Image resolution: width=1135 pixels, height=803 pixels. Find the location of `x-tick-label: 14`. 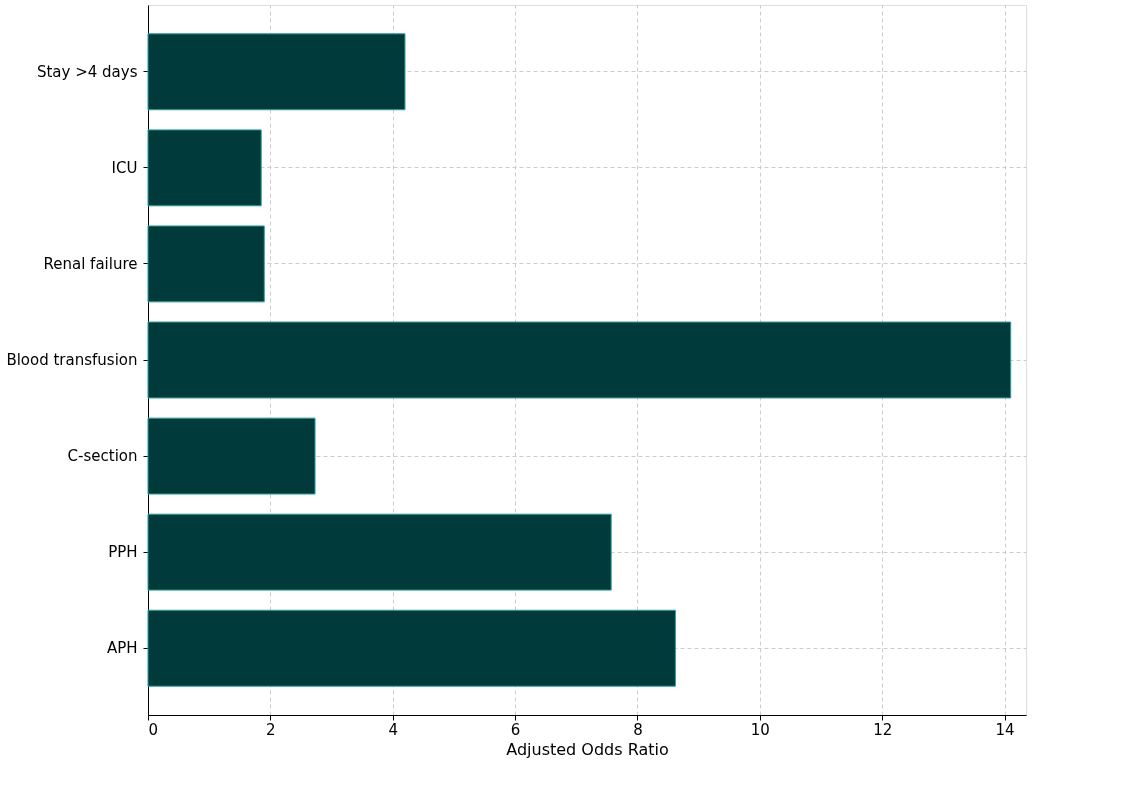

x-tick-label: 14 is located at coordinates (1005, 729).